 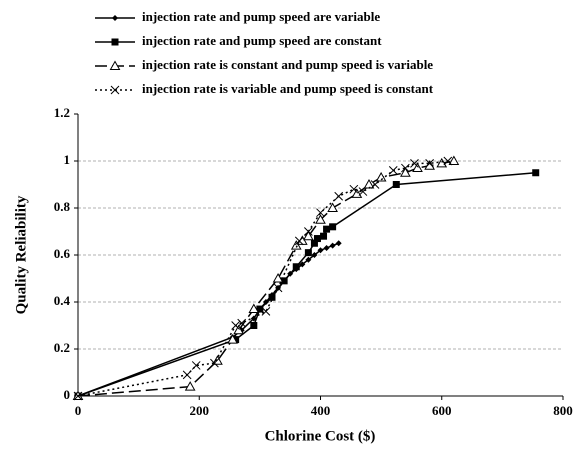 I want to click on y-tick-label: 0, so click(x=67, y=394).